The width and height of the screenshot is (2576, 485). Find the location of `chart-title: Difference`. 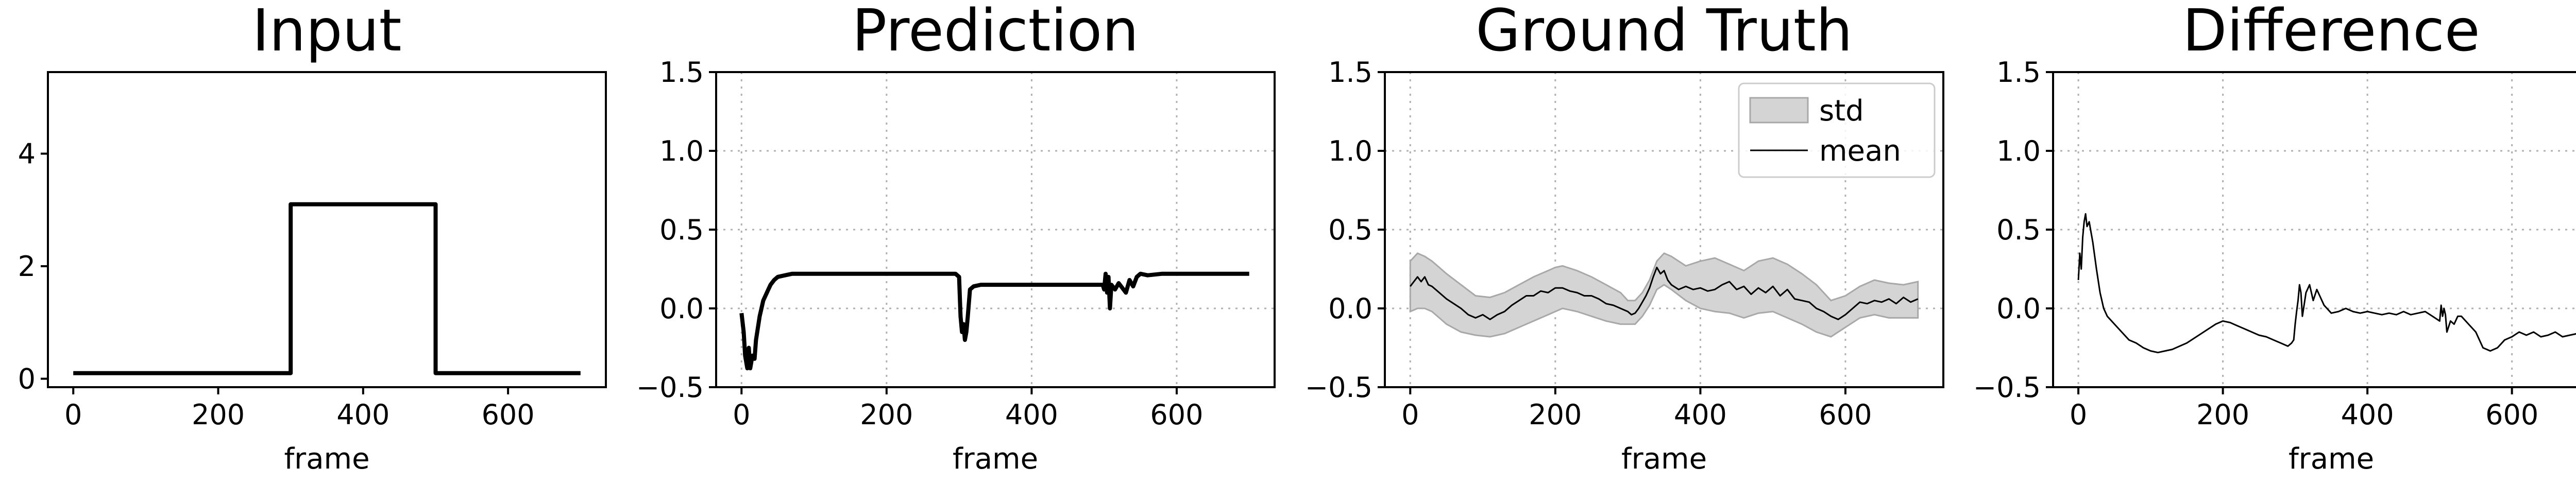

chart-title: Difference is located at coordinates (2331, 32).